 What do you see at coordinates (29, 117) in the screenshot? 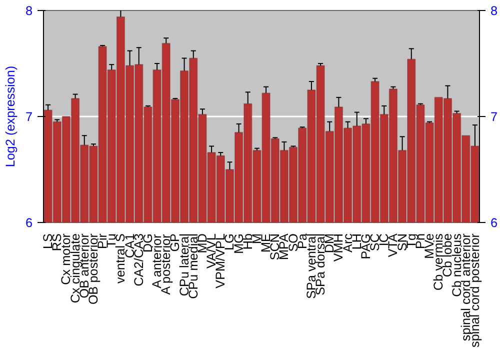
I see `y-tick-label: 7` at bounding box center [29, 117].